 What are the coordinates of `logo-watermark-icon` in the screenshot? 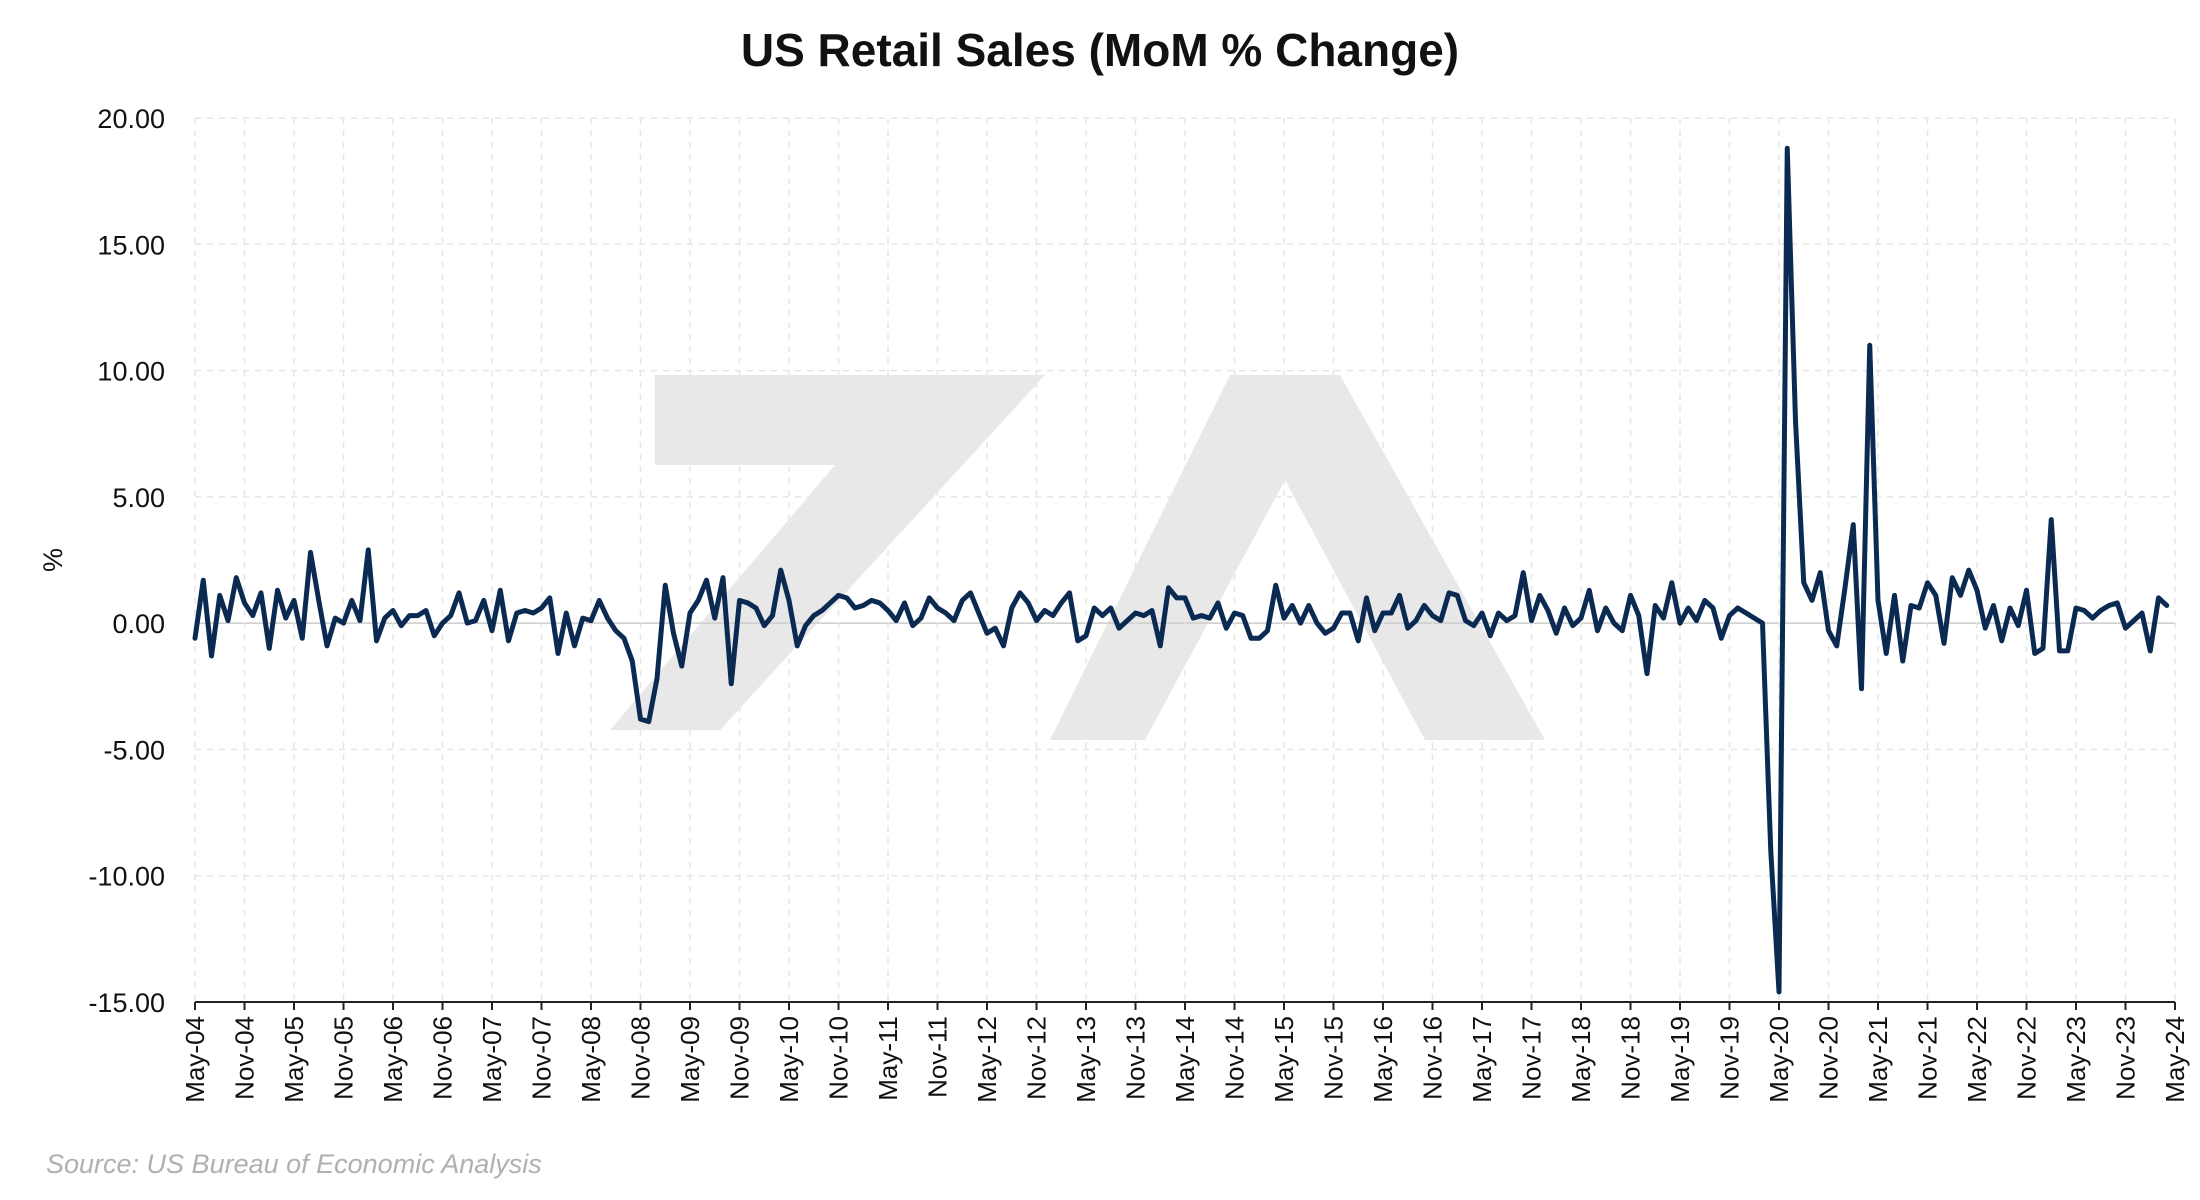 It's located at (1077, 557).